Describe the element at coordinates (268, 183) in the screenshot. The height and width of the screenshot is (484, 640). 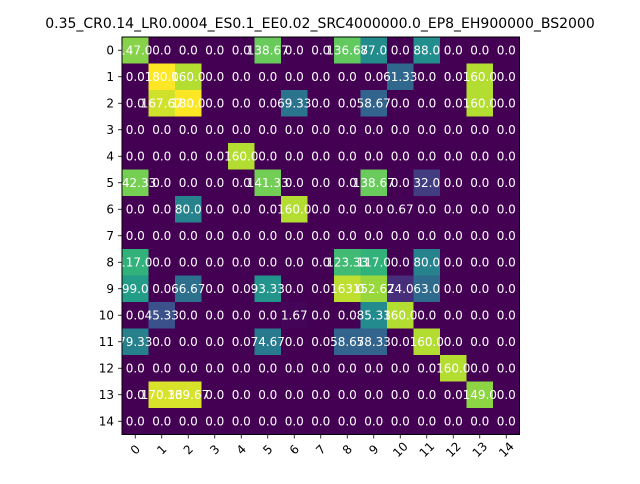
I see `cell-value-label-r5-c5: 141.33` at that location.